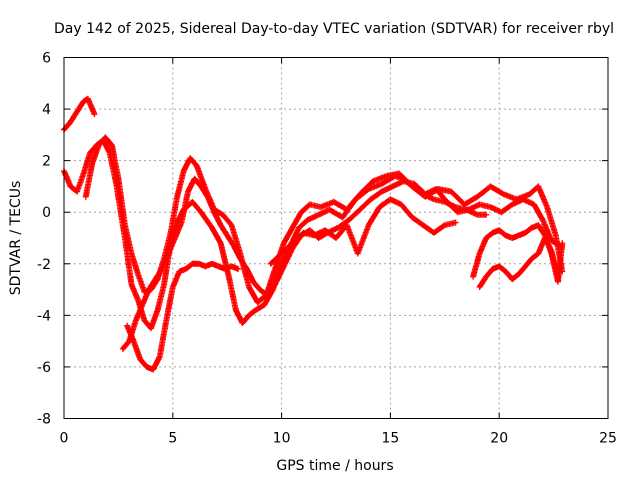  I want to click on x-tick-label: 10, so click(282, 439).